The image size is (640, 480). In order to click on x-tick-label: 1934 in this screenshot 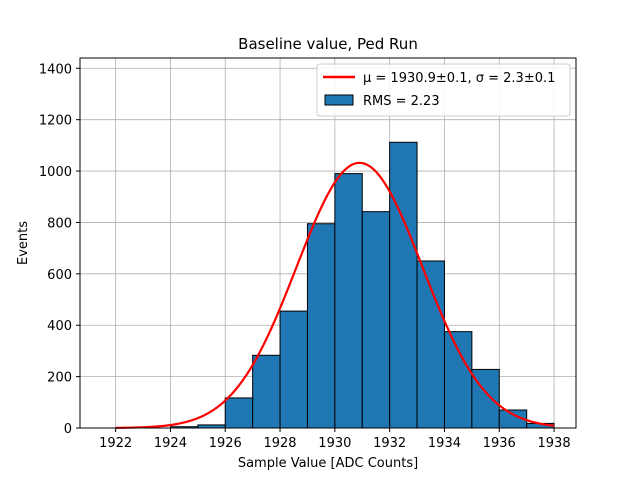, I will do `click(444, 443)`.